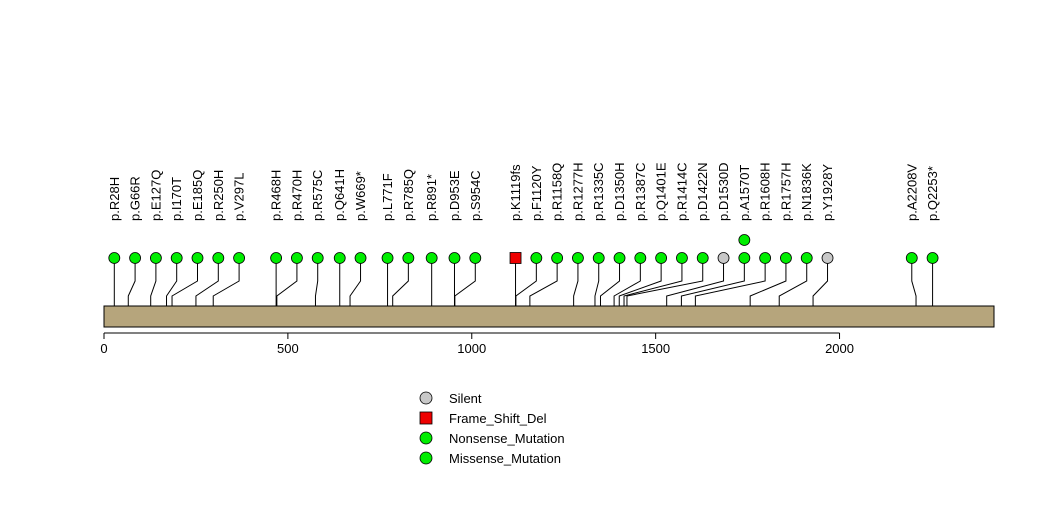 Image resolution: width=1047 pixels, height=524 pixels. Describe the element at coordinates (475, 258) in the screenshot. I see `marker-p-s954c` at that location.